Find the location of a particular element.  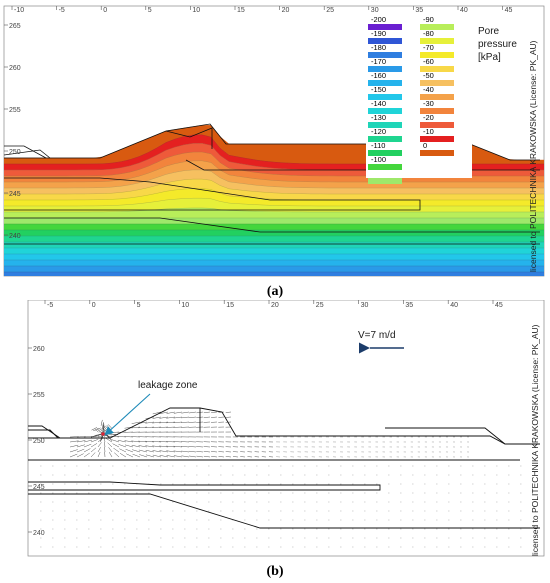

legend-label: -90 is located at coordinates (428, 19).